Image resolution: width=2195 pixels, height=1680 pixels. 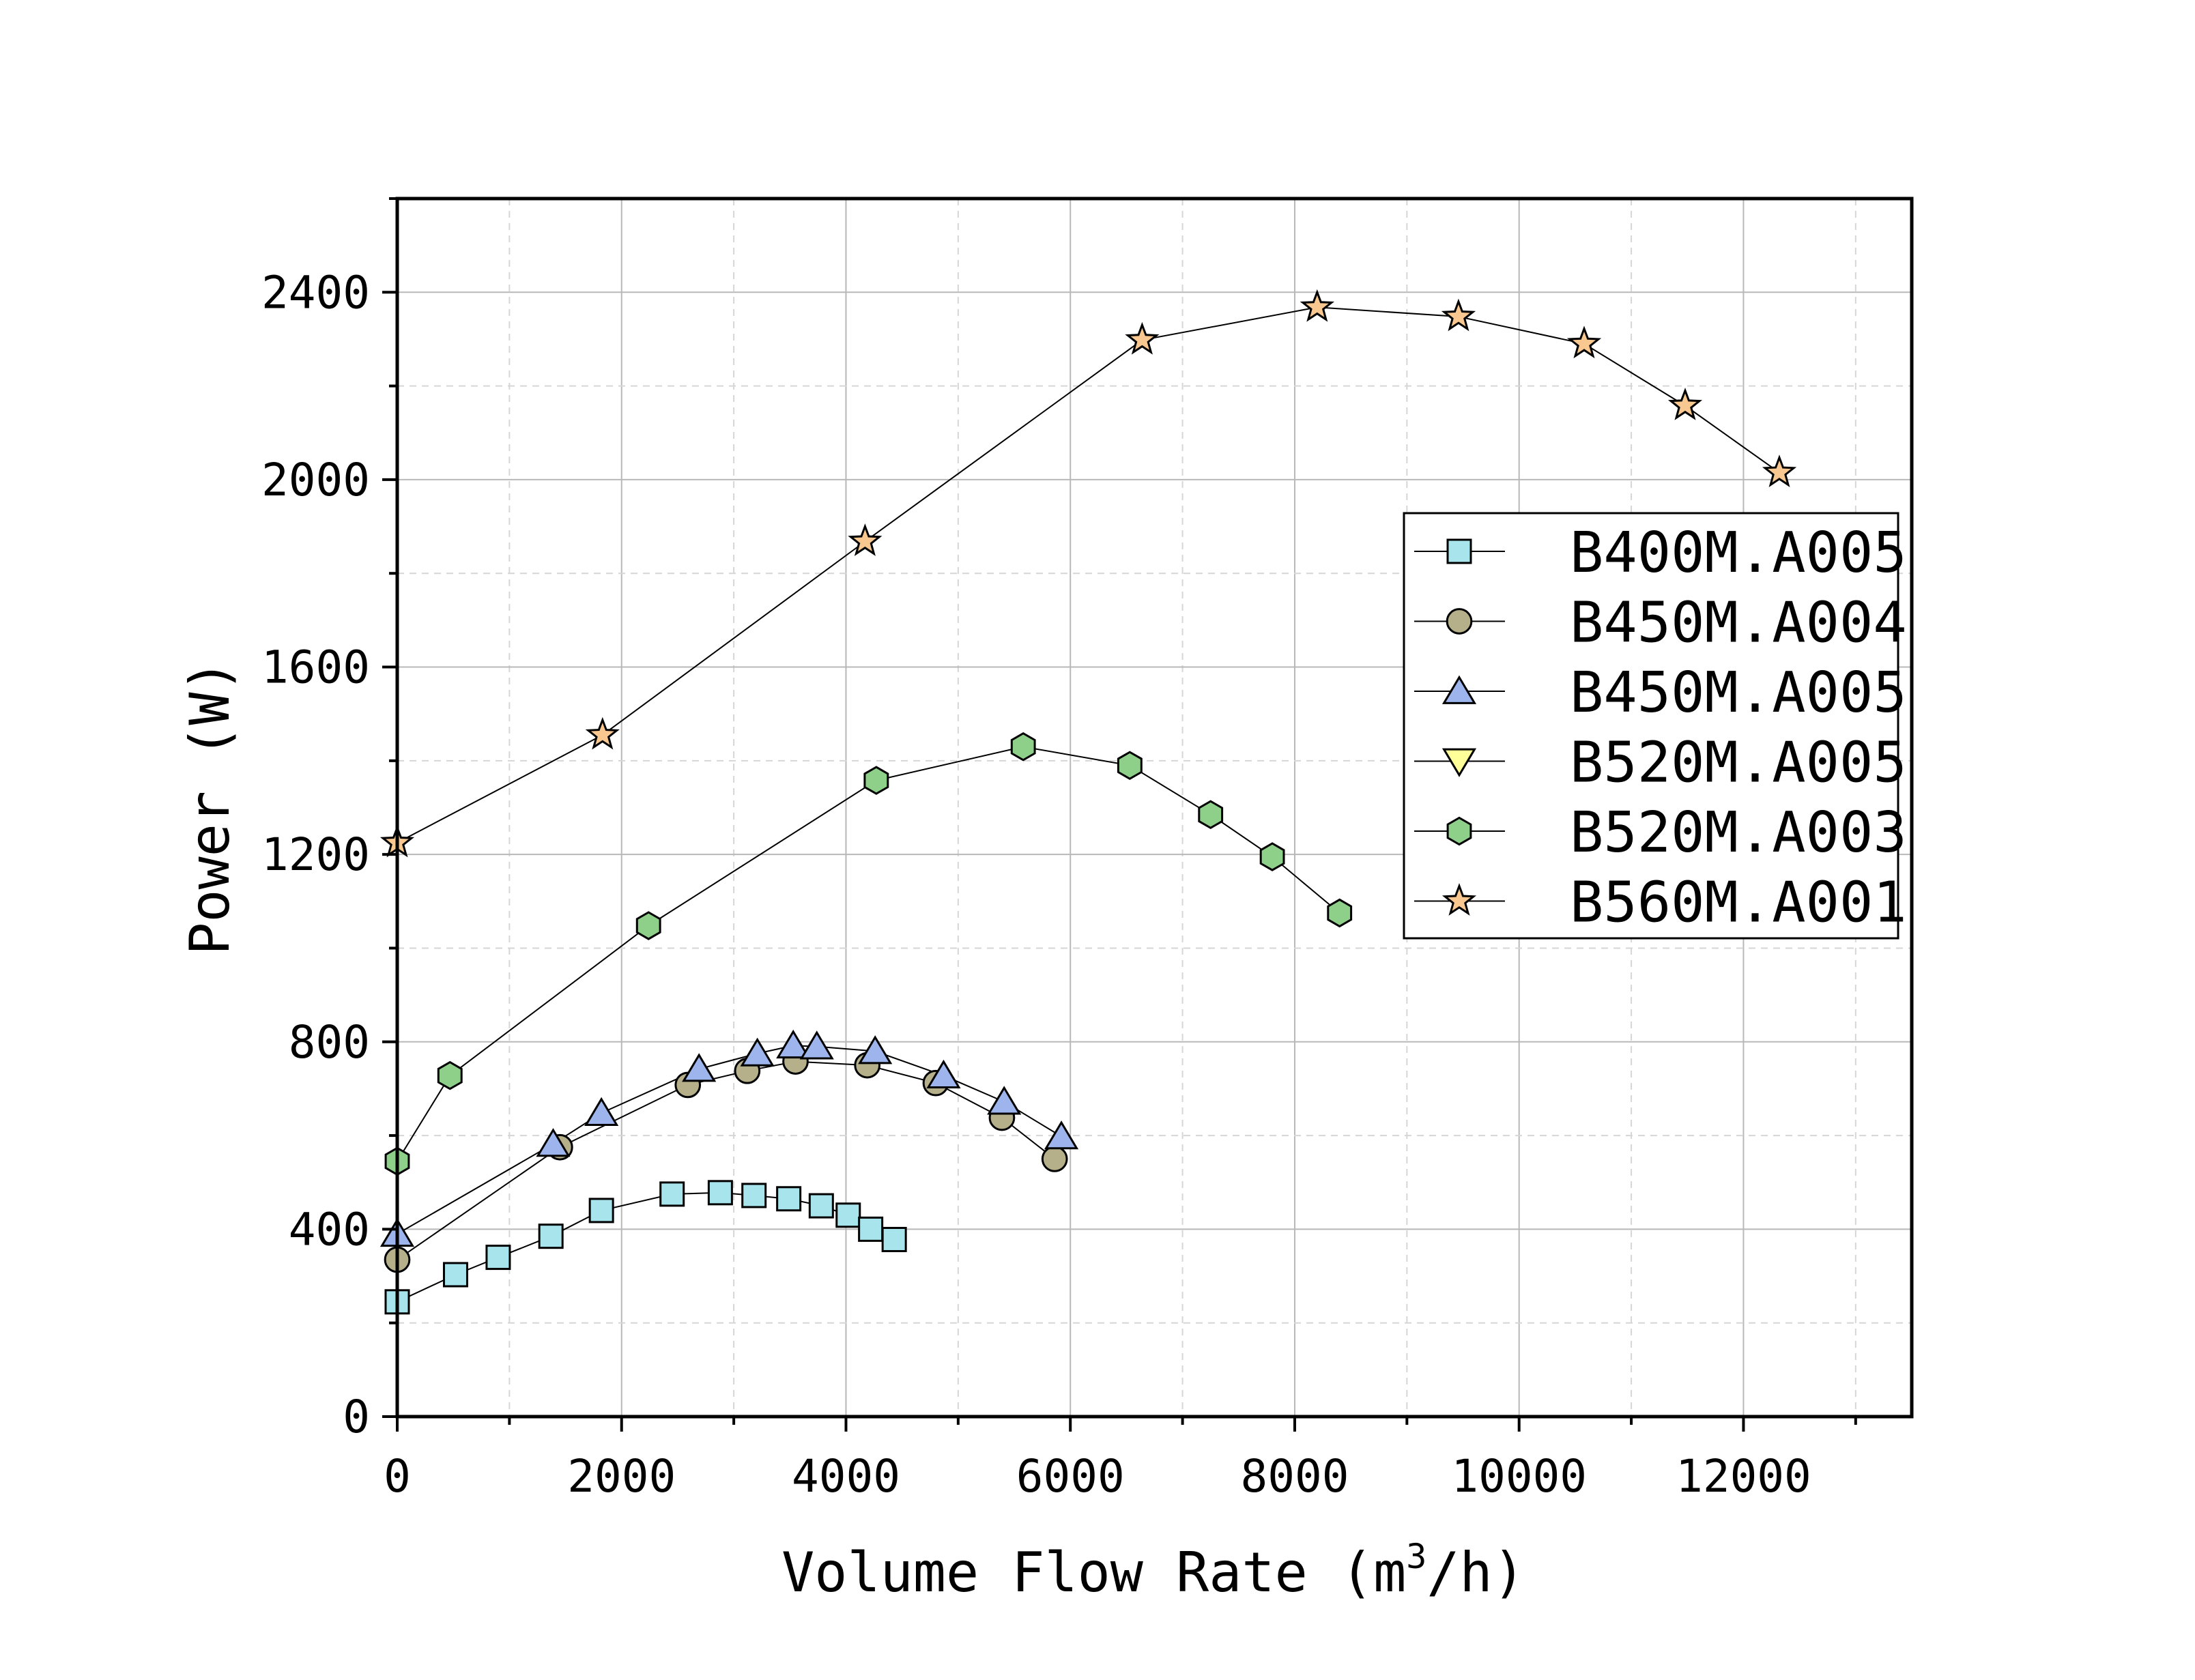 I want to click on legend-label: B450M.A004, so click(x=1739, y=623).